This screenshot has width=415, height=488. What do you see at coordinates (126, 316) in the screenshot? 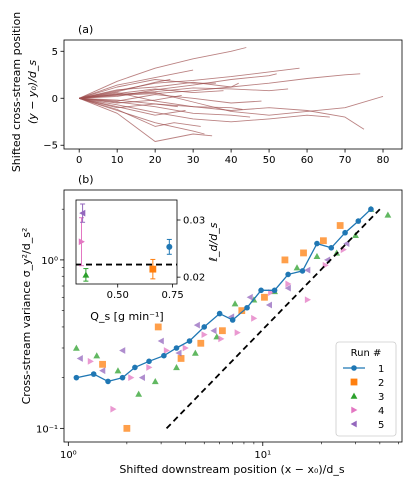
I see `inset-xlabel: Q_s [g min⁻¹]` at bounding box center [126, 316].